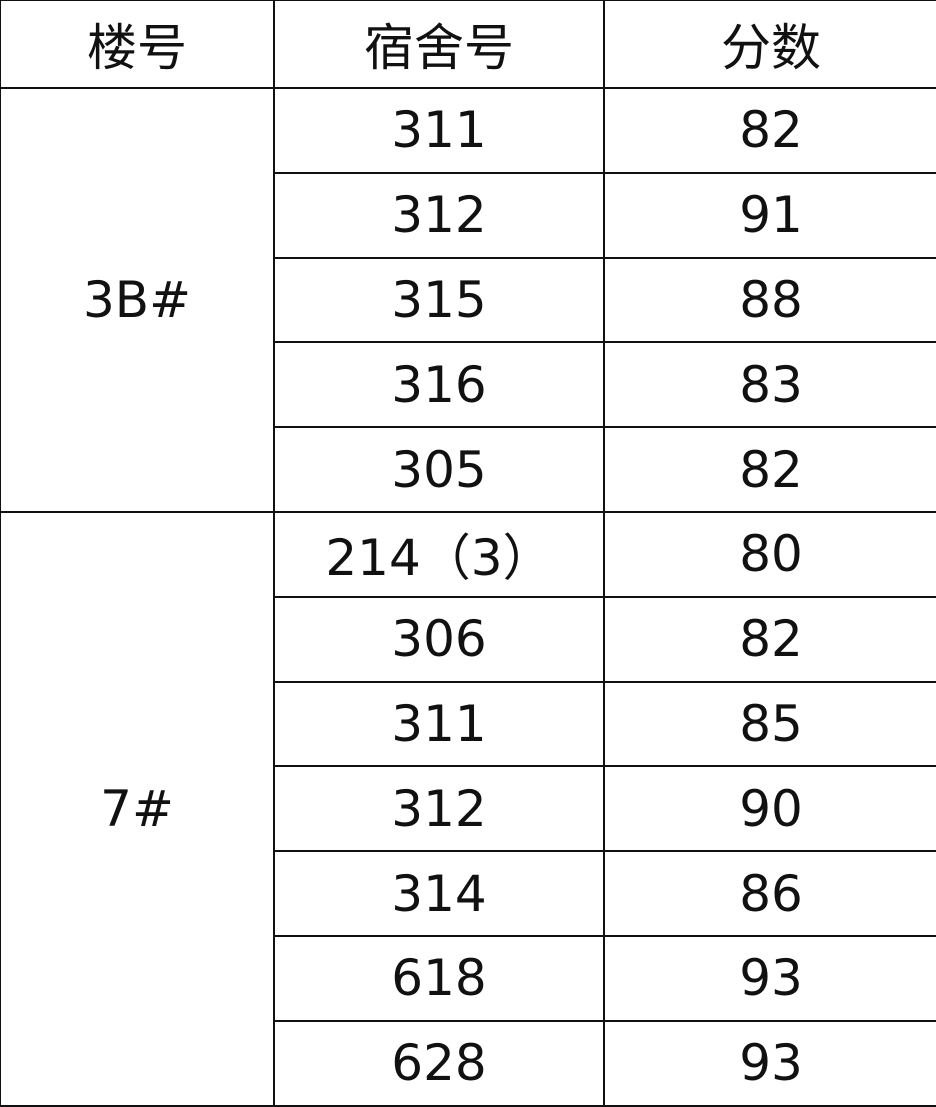  What do you see at coordinates (769, 724) in the screenshot?
I see `score-cell: 85` at bounding box center [769, 724].